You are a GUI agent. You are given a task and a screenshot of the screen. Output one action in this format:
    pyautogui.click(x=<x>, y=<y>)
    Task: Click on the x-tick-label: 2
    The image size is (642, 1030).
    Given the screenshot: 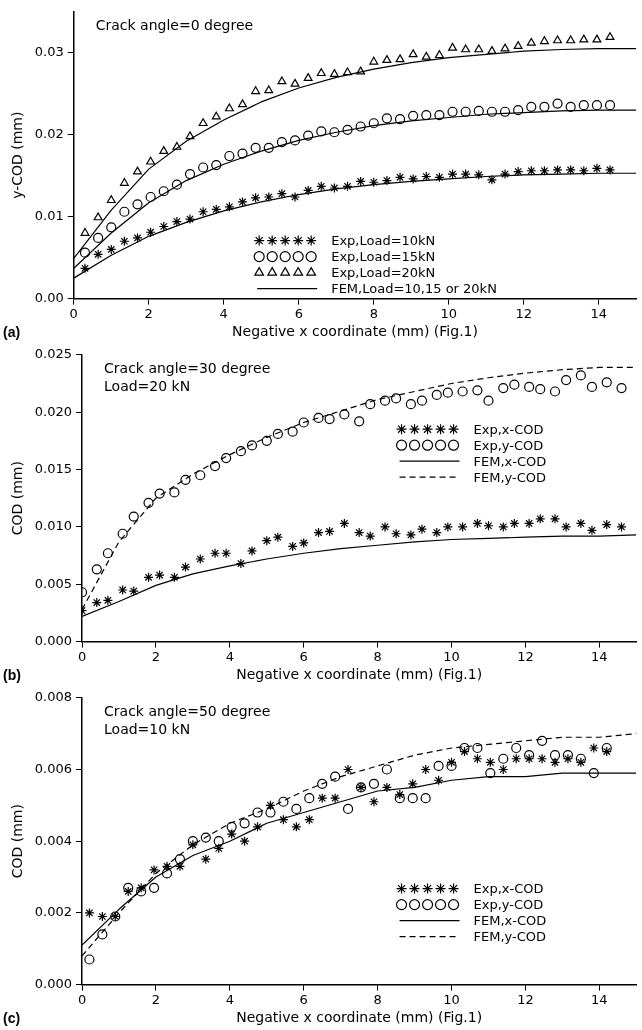 What is the action you would take?
    pyautogui.click(x=156, y=999)
    